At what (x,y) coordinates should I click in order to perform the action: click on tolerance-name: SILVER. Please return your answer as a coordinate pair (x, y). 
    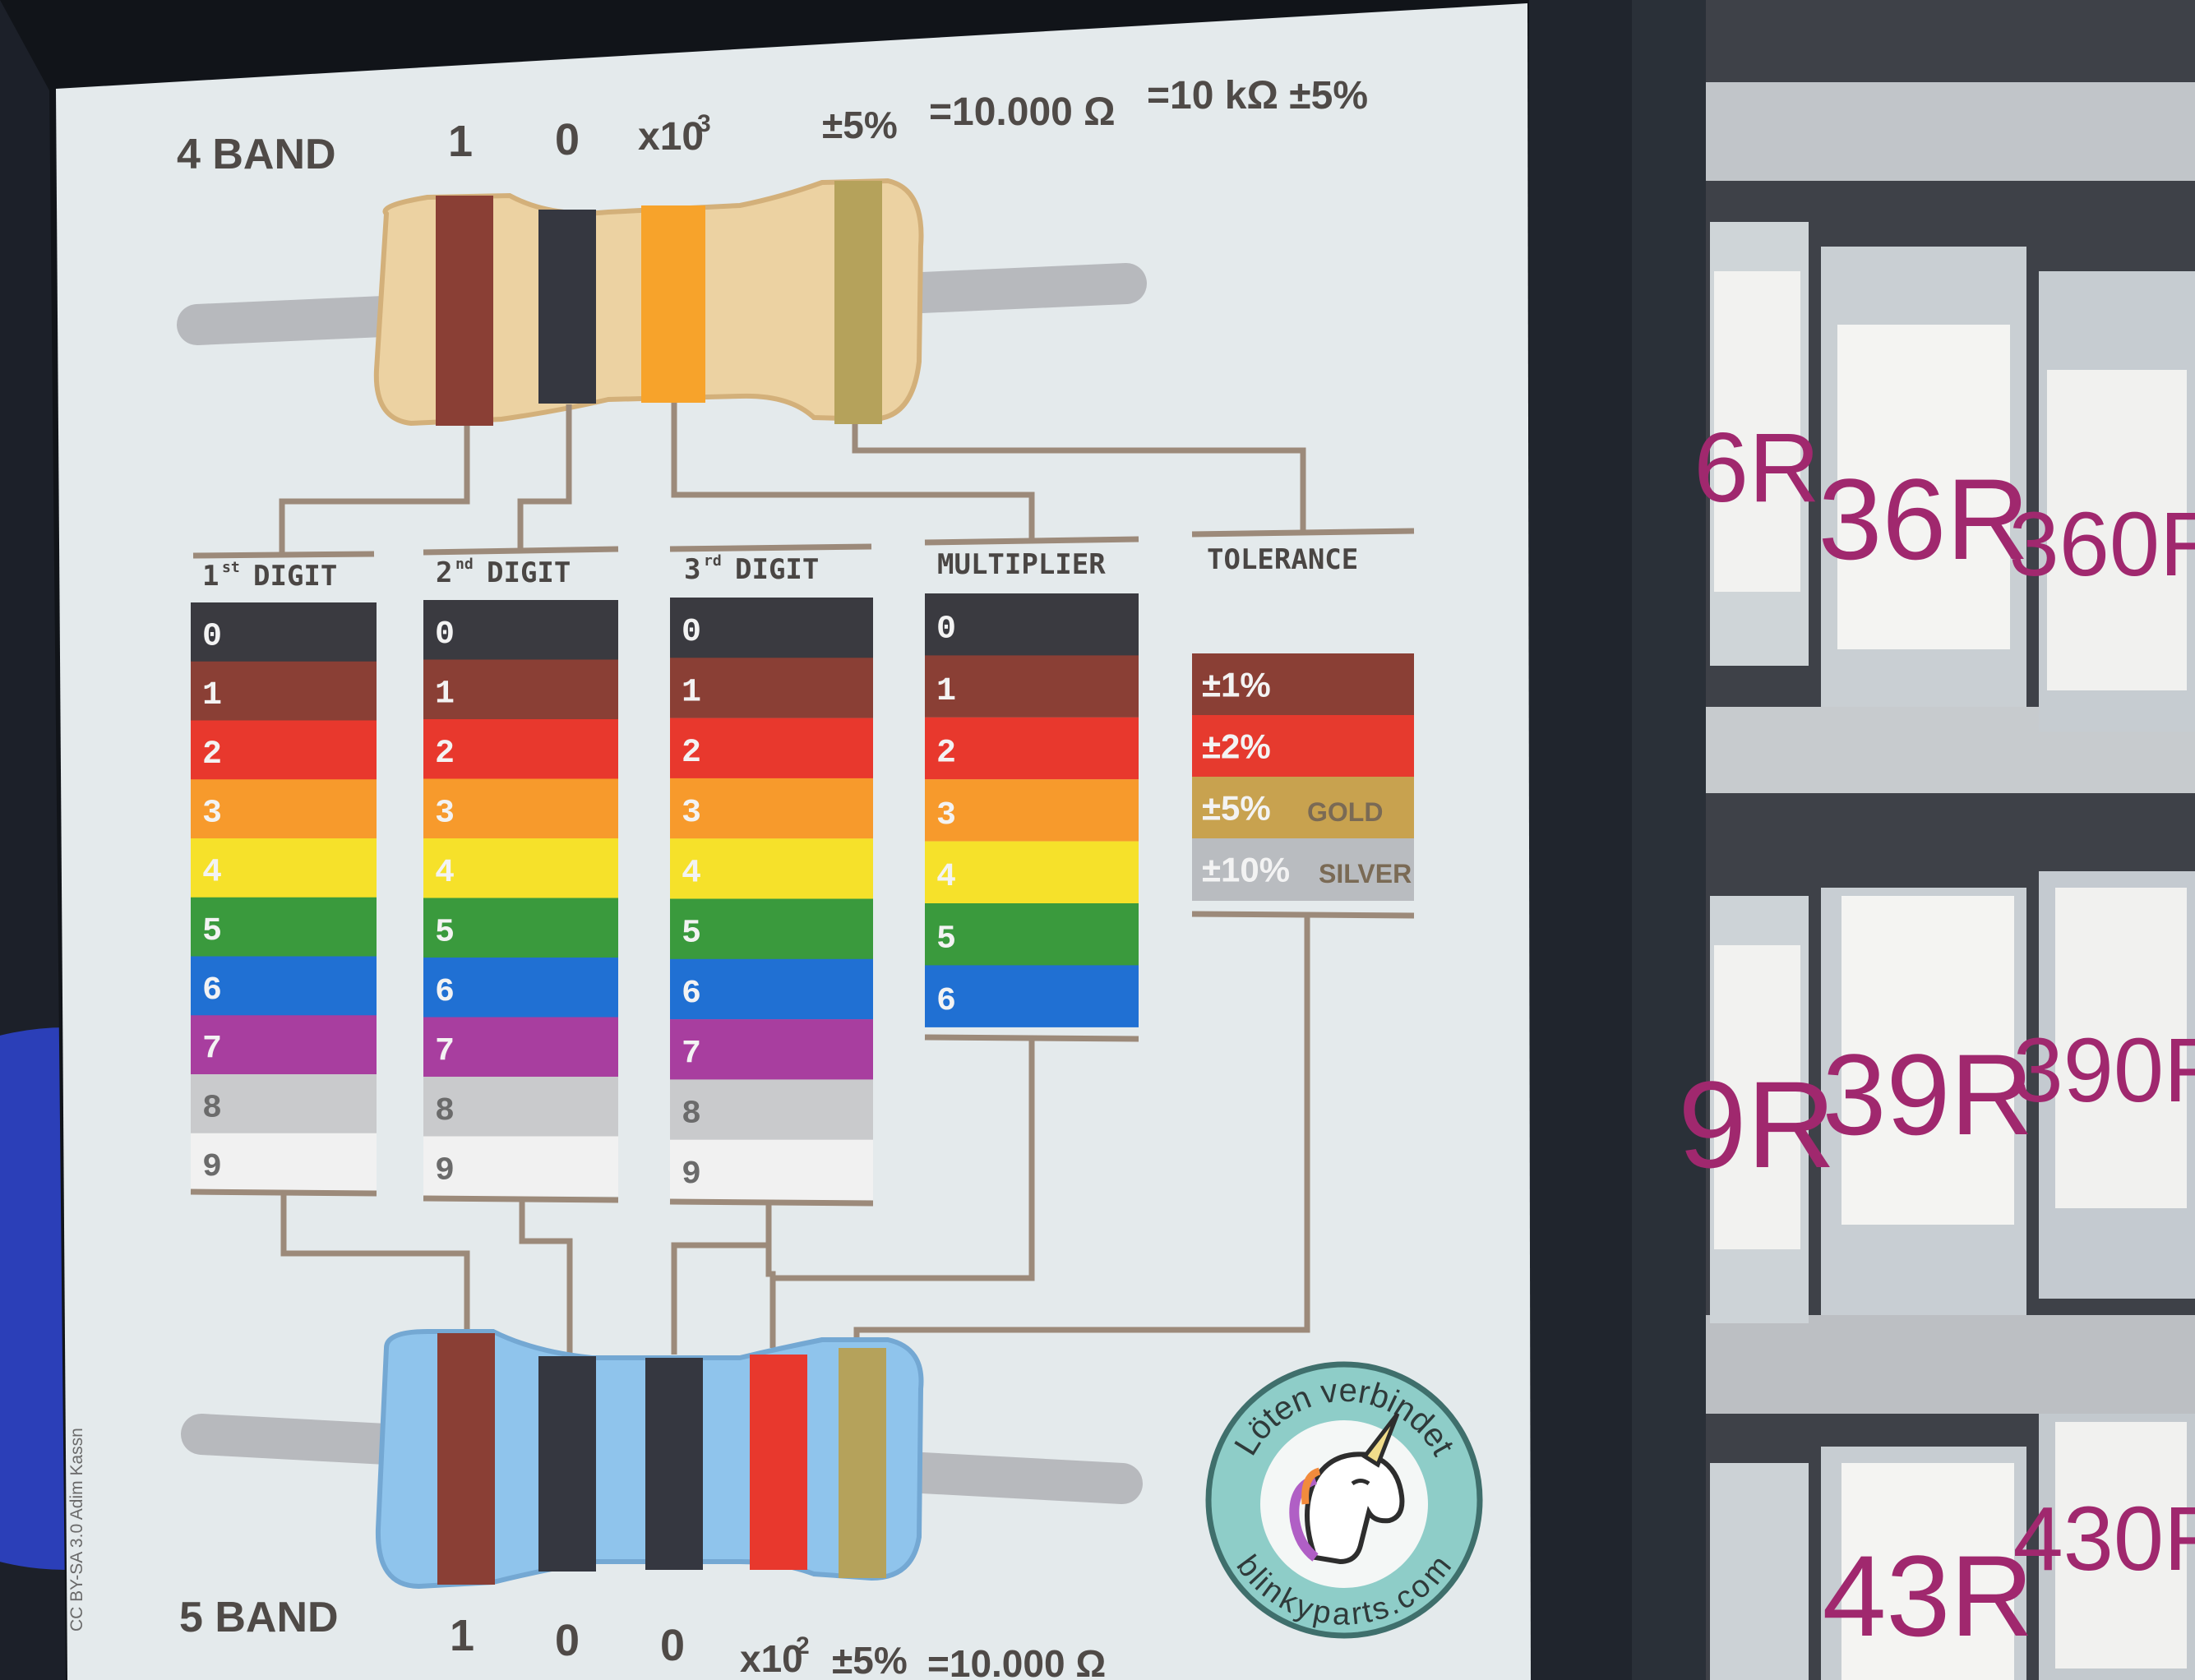
    Looking at the image, I should click on (1365, 873).